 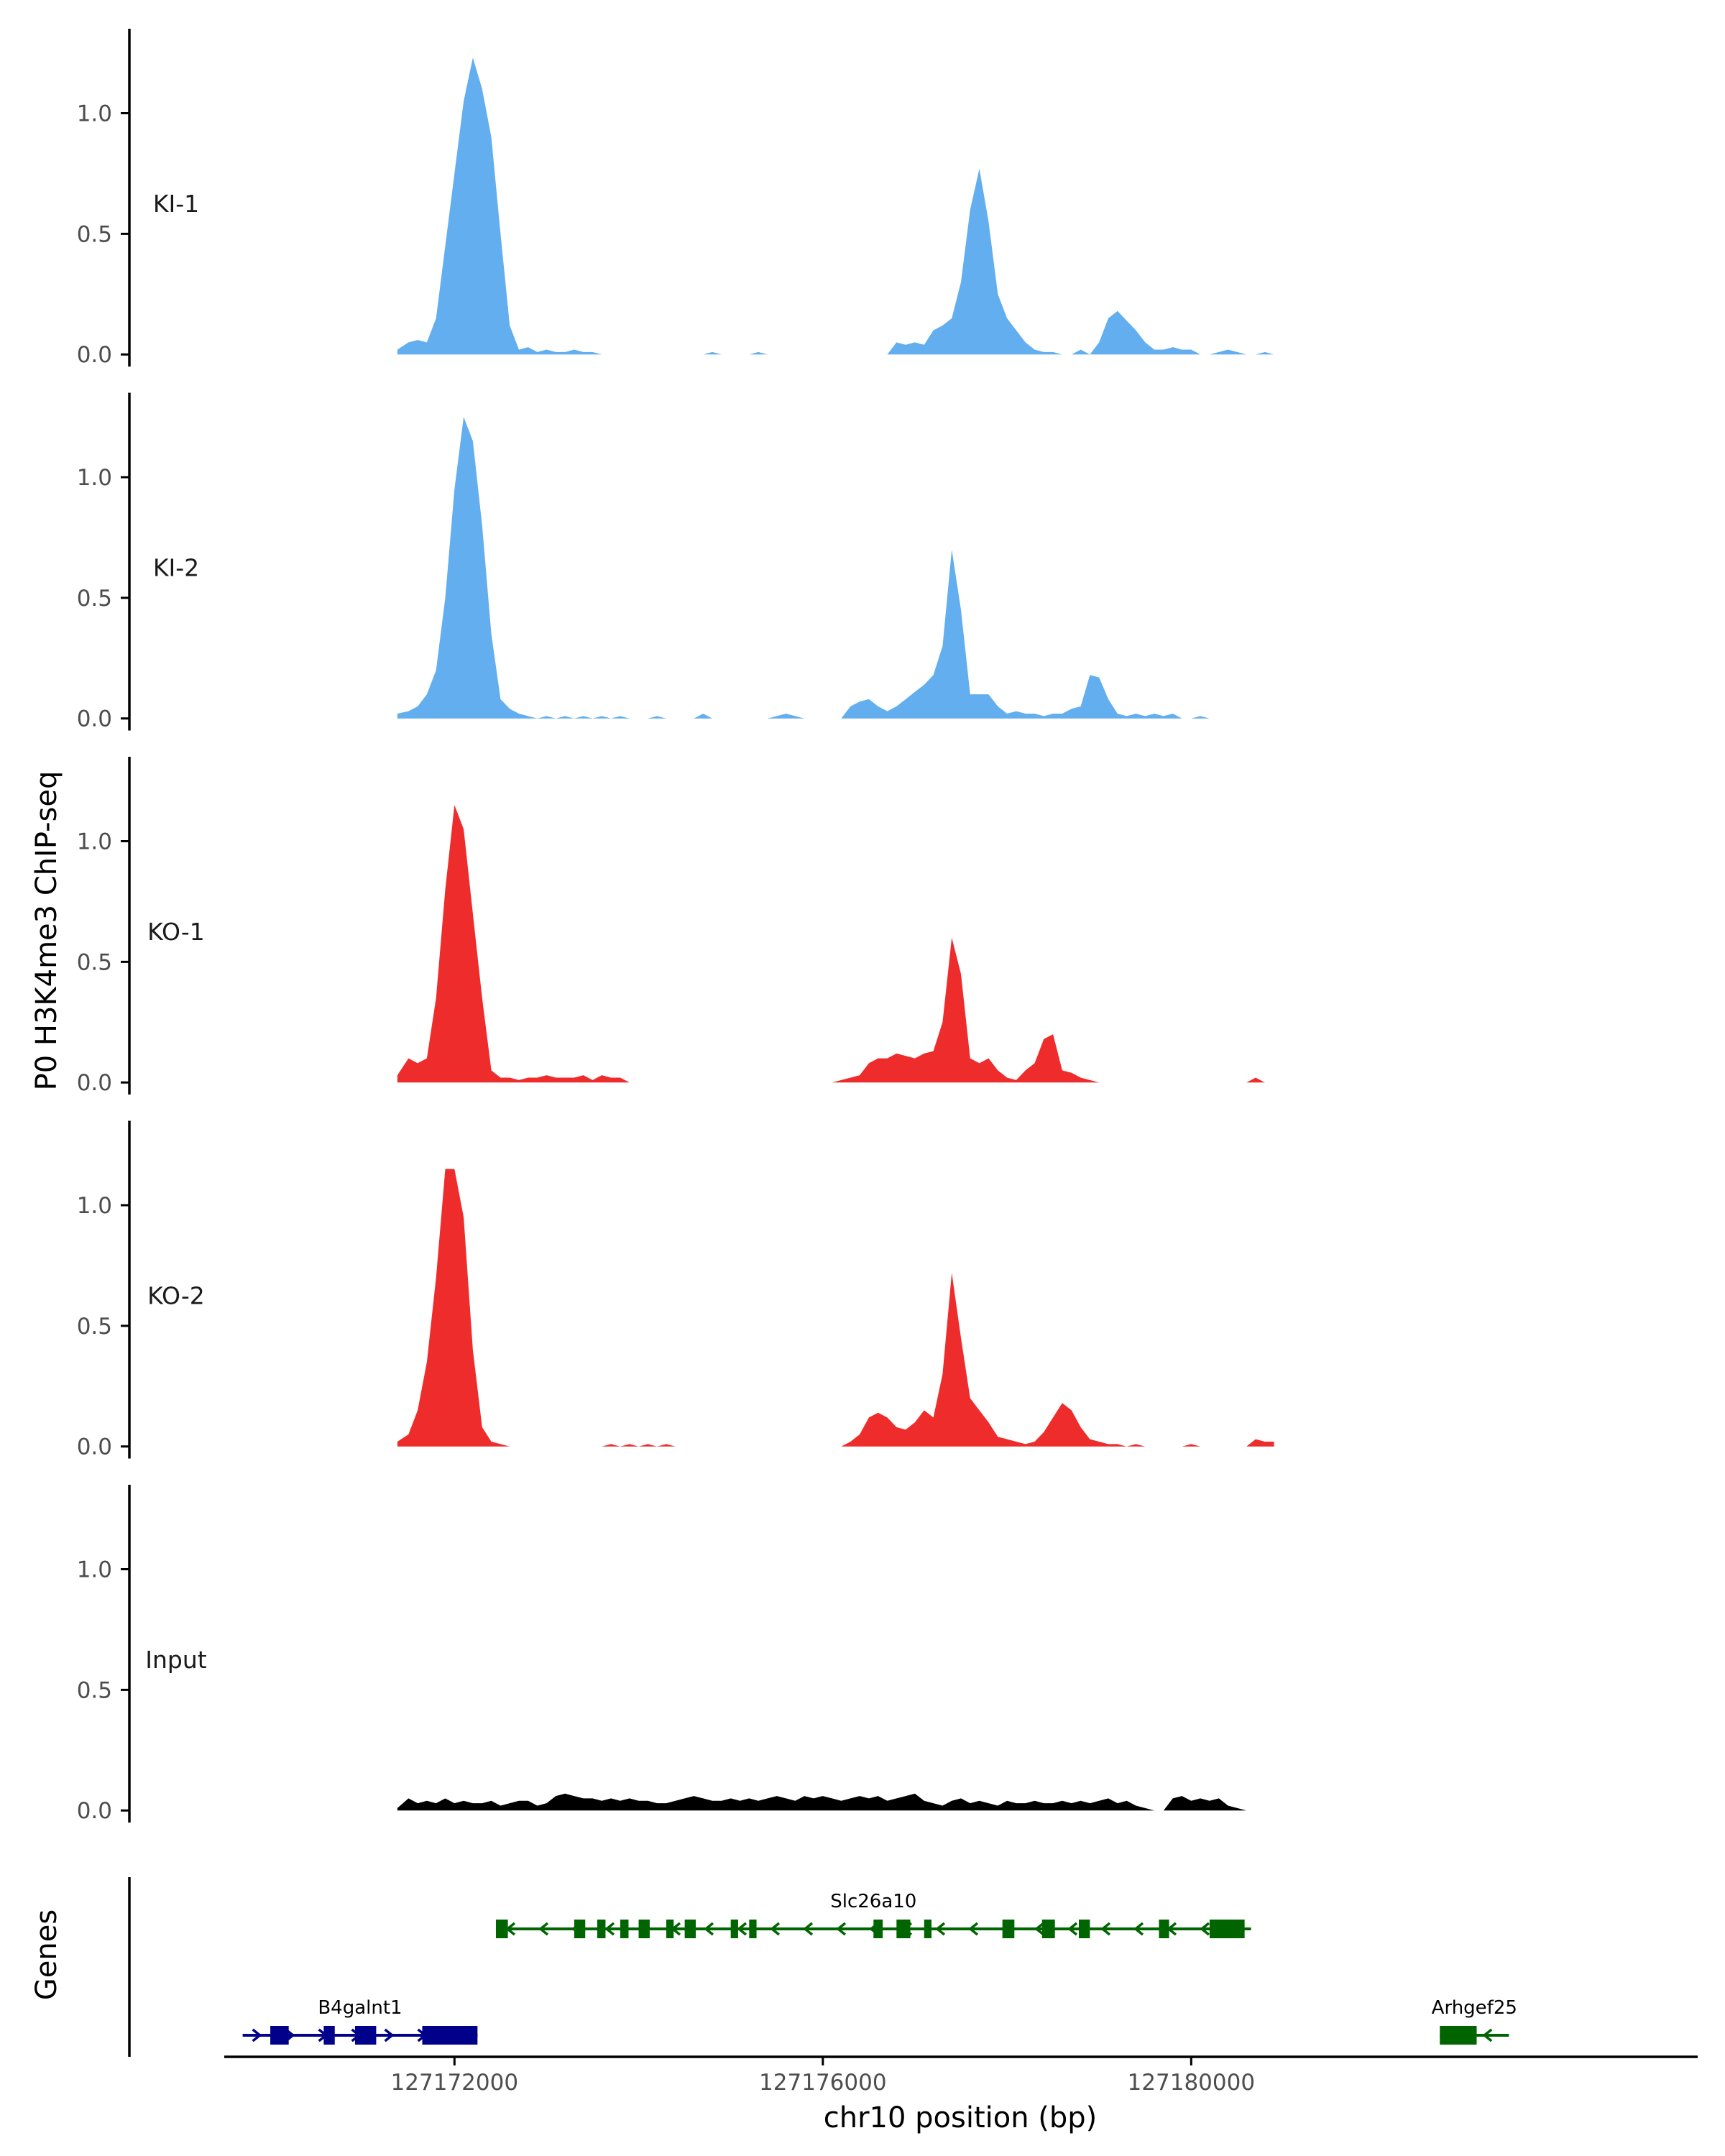 I want to click on x-tick-label: 127176000, so click(x=823, y=2083).